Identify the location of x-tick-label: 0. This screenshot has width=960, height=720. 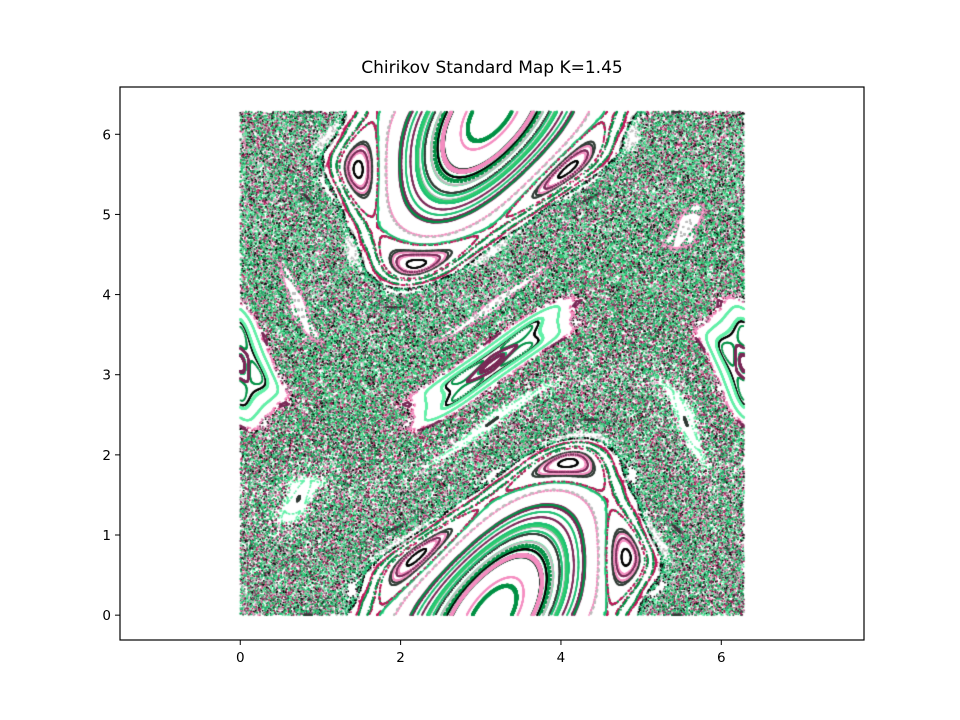
(240, 658).